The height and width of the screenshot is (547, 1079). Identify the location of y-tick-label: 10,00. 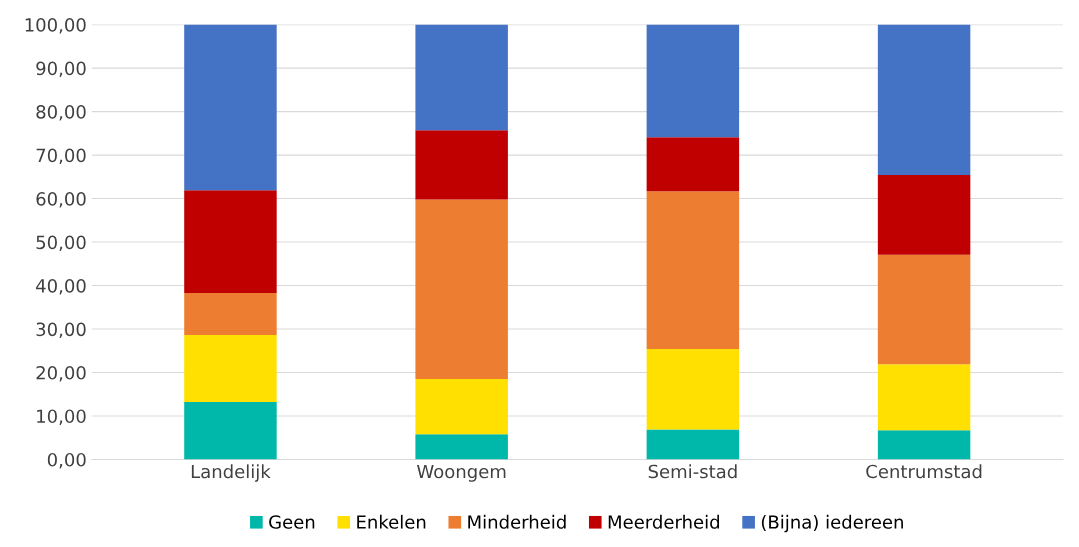
(61, 417).